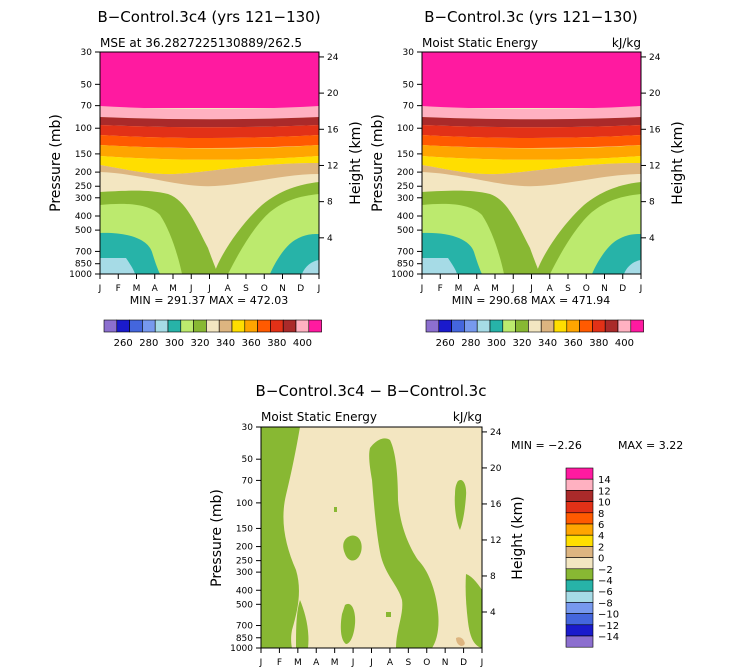 The image size is (733, 672). What do you see at coordinates (534, 334) in the screenshot?
I see `panel-b-colorbar: 260 280 300 320 340 360 380 400` at bounding box center [534, 334].